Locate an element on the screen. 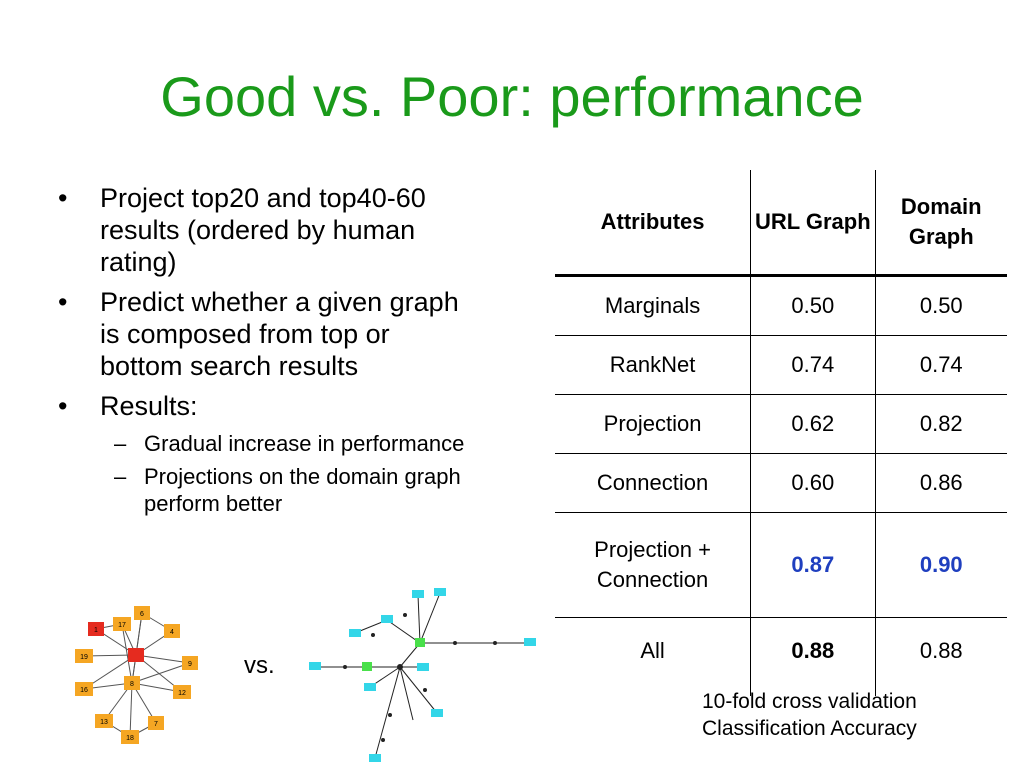 This screenshot has width=1024, height=768. cell-url-value: 0.50 is located at coordinates (813, 305).